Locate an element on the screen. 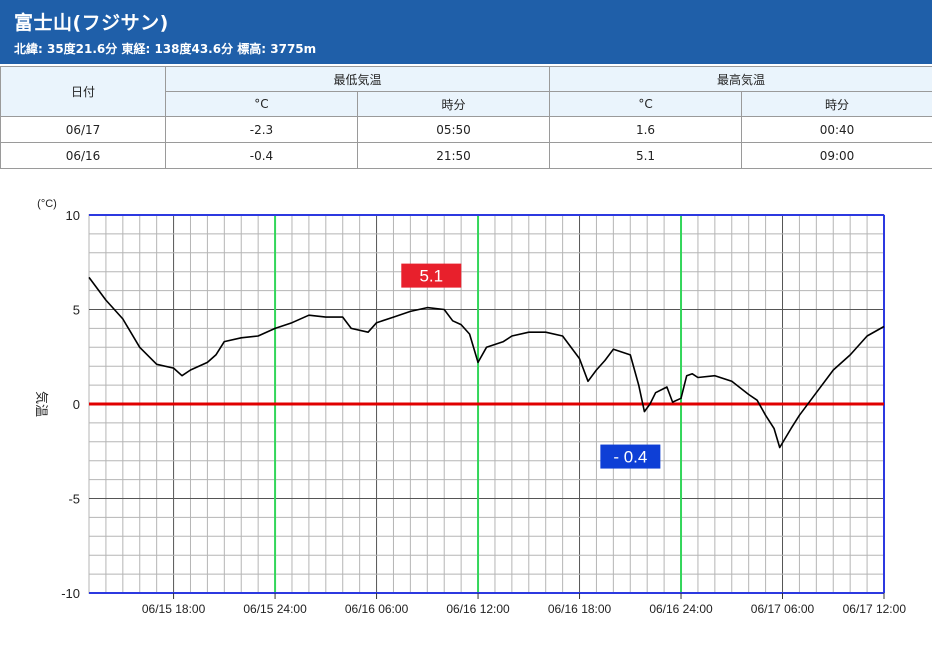 The image size is (932, 652). station-location: 北緯: 35度21.6分 東経: 138度43.6分 標高: 3775m is located at coordinates (165, 49).